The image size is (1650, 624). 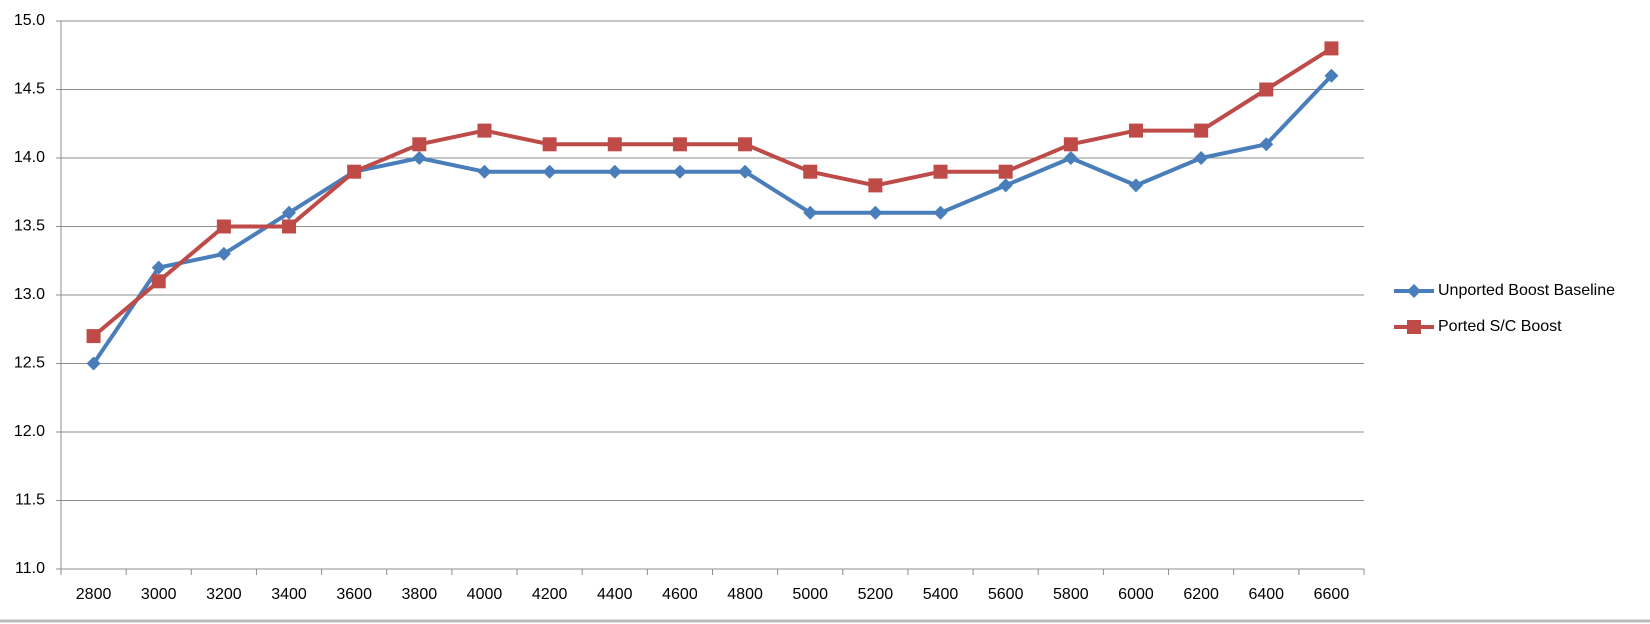 What do you see at coordinates (876, 594) in the screenshot?
I see `x-tick-label: 5200` at bounding box center [876, 594].